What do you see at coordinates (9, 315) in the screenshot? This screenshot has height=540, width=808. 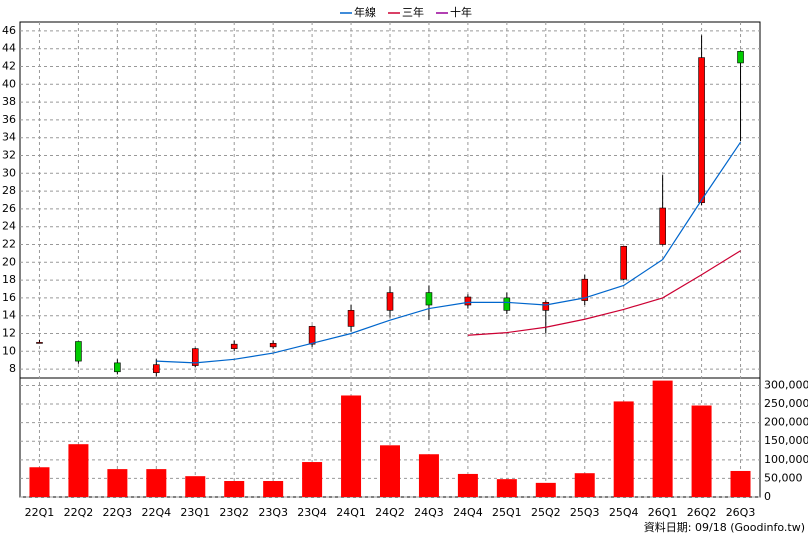 I see `y-tick-label: 14` at bounding box center [9, 315].